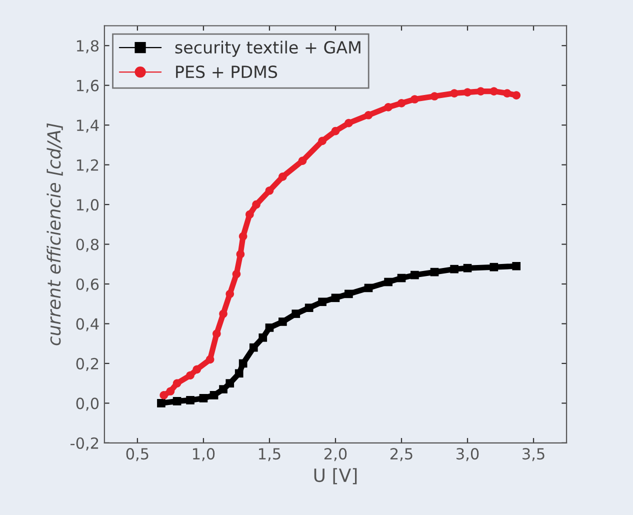 This screenshot has height=515, width=633. Describe the element at coordinates (84, 443) in the screenshot. I see `y-tick-label: -0,2` at that location.